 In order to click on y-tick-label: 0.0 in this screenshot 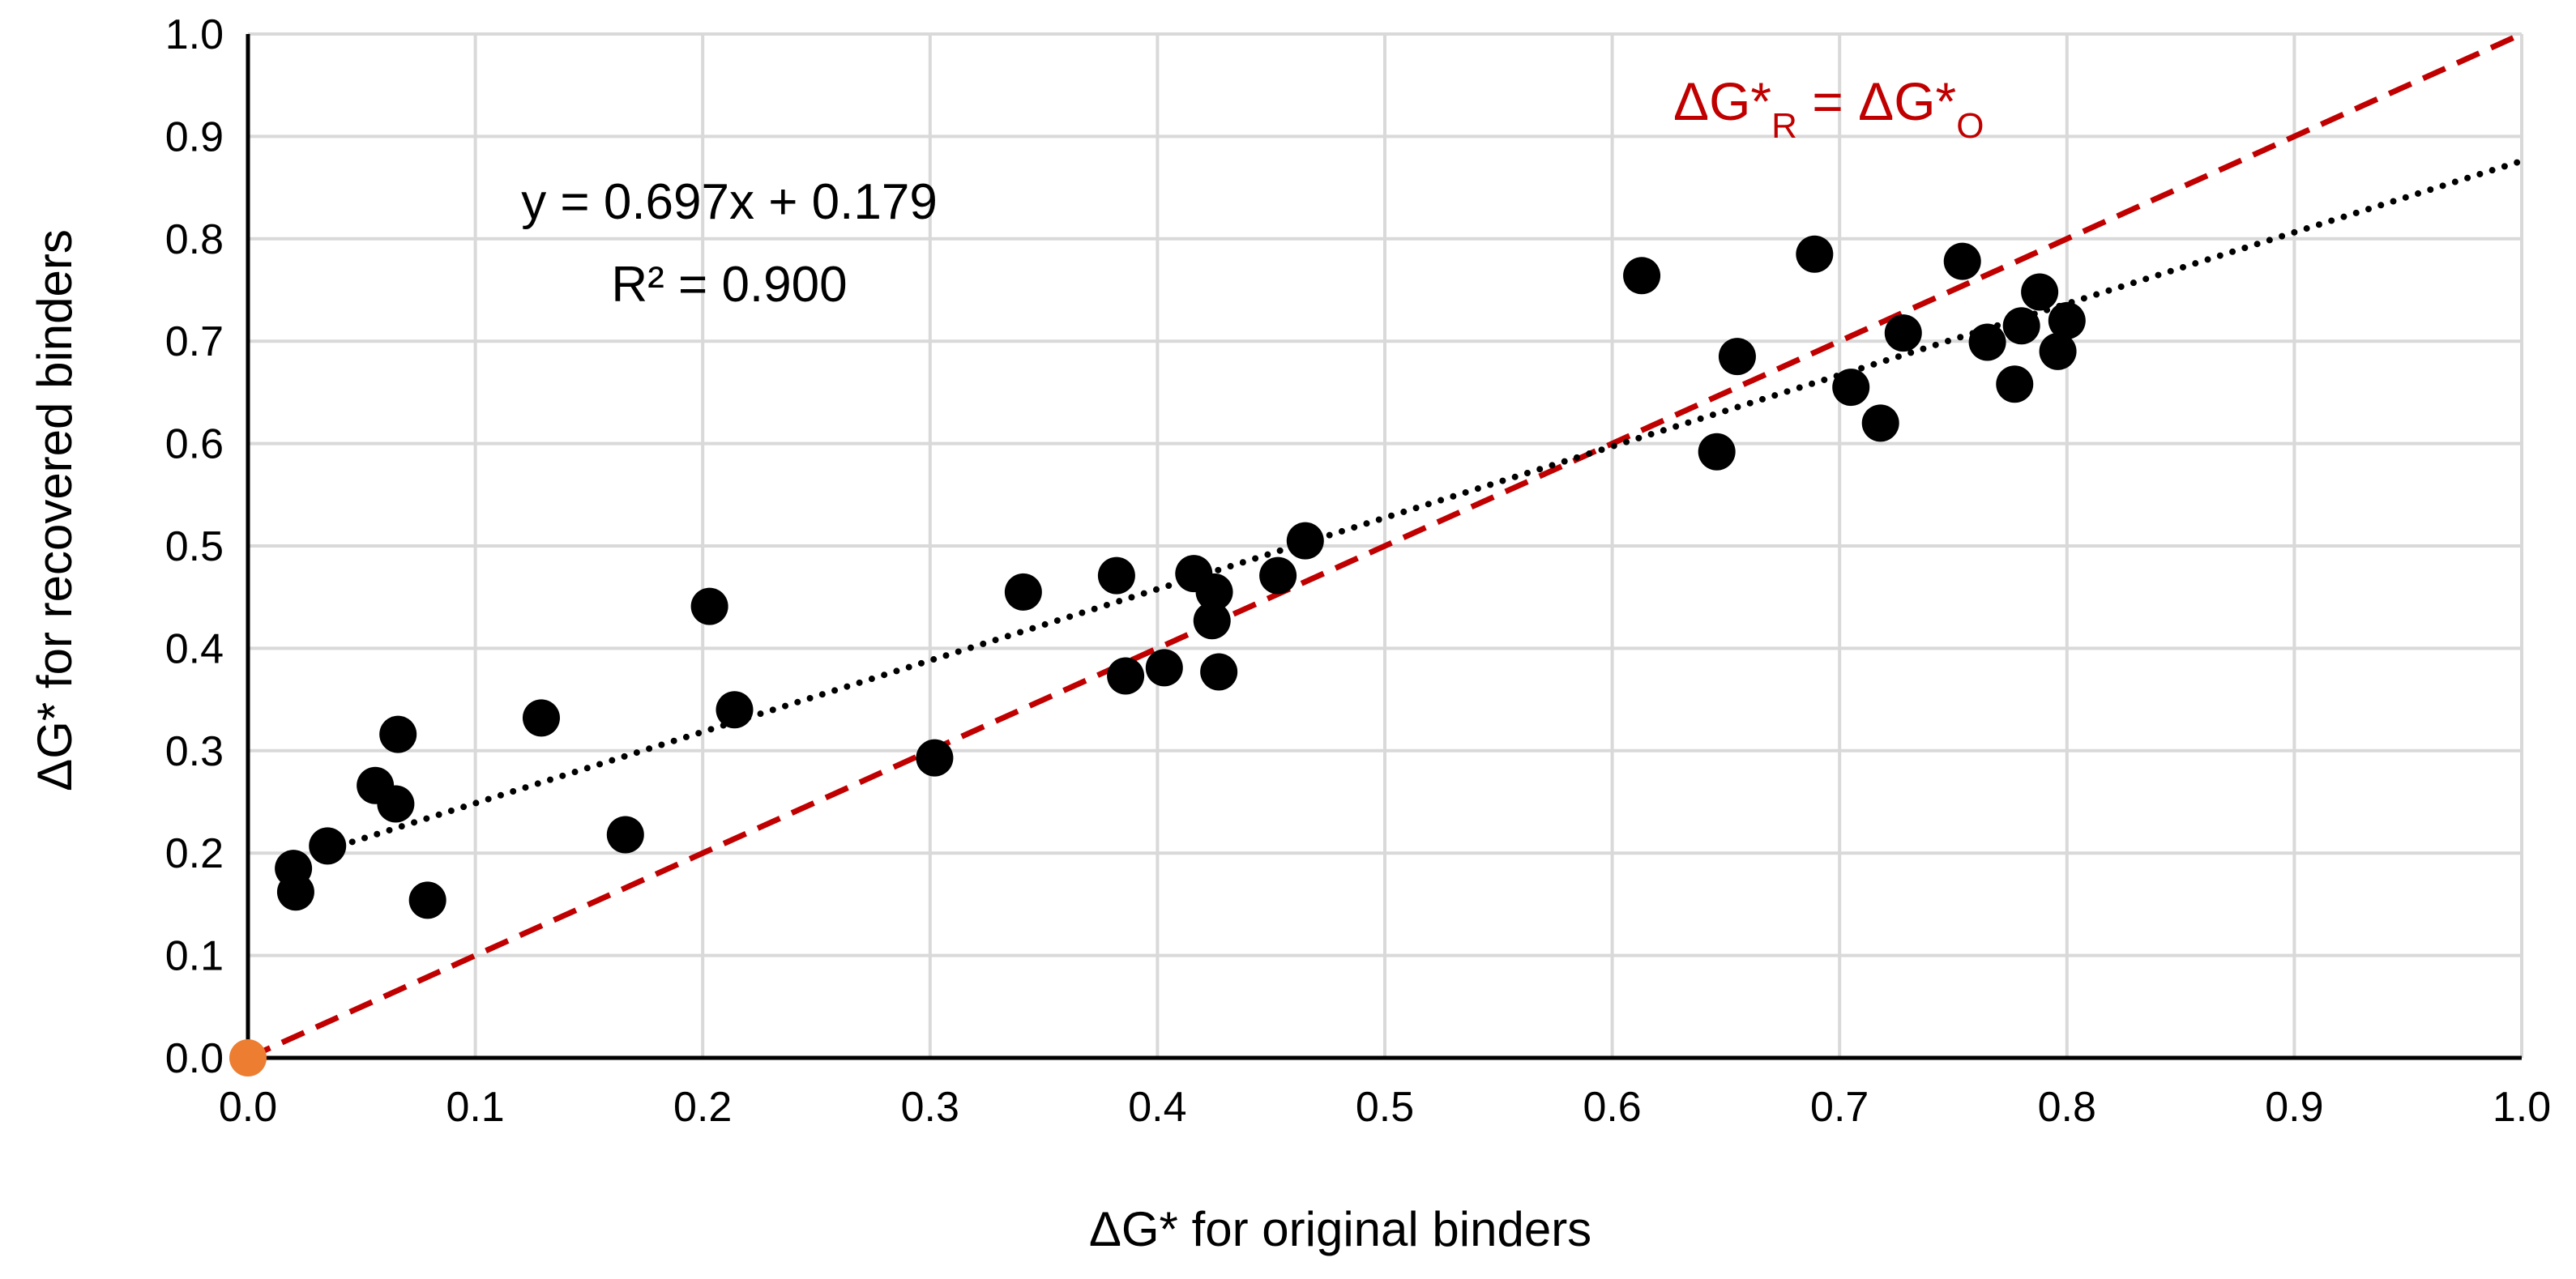, I will do `click(194, 1058)`.